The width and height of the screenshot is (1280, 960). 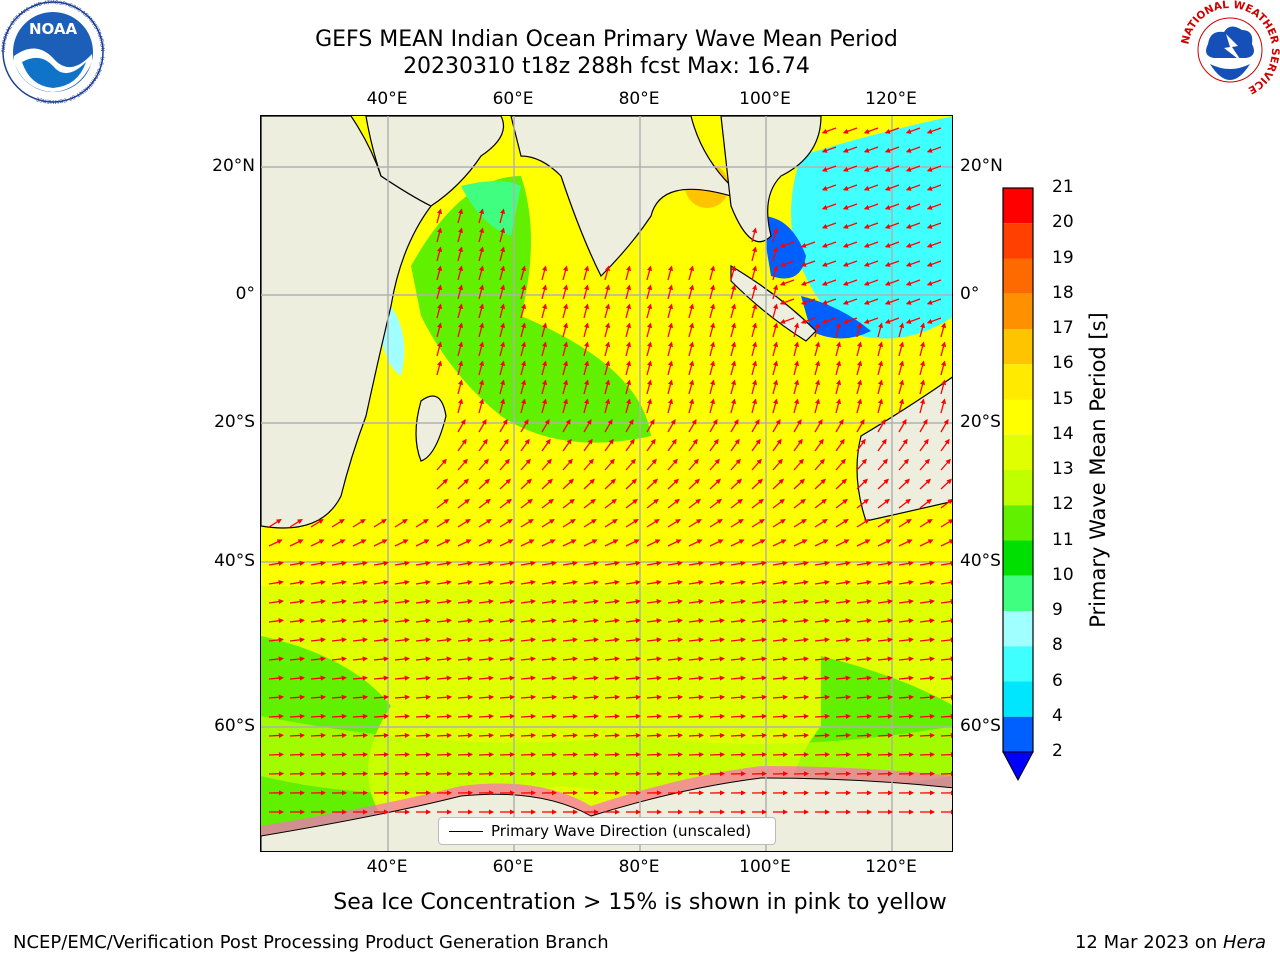 I want to click on legend-label: Primary Wave Direction (unscaled), so click(x=621, y=831).